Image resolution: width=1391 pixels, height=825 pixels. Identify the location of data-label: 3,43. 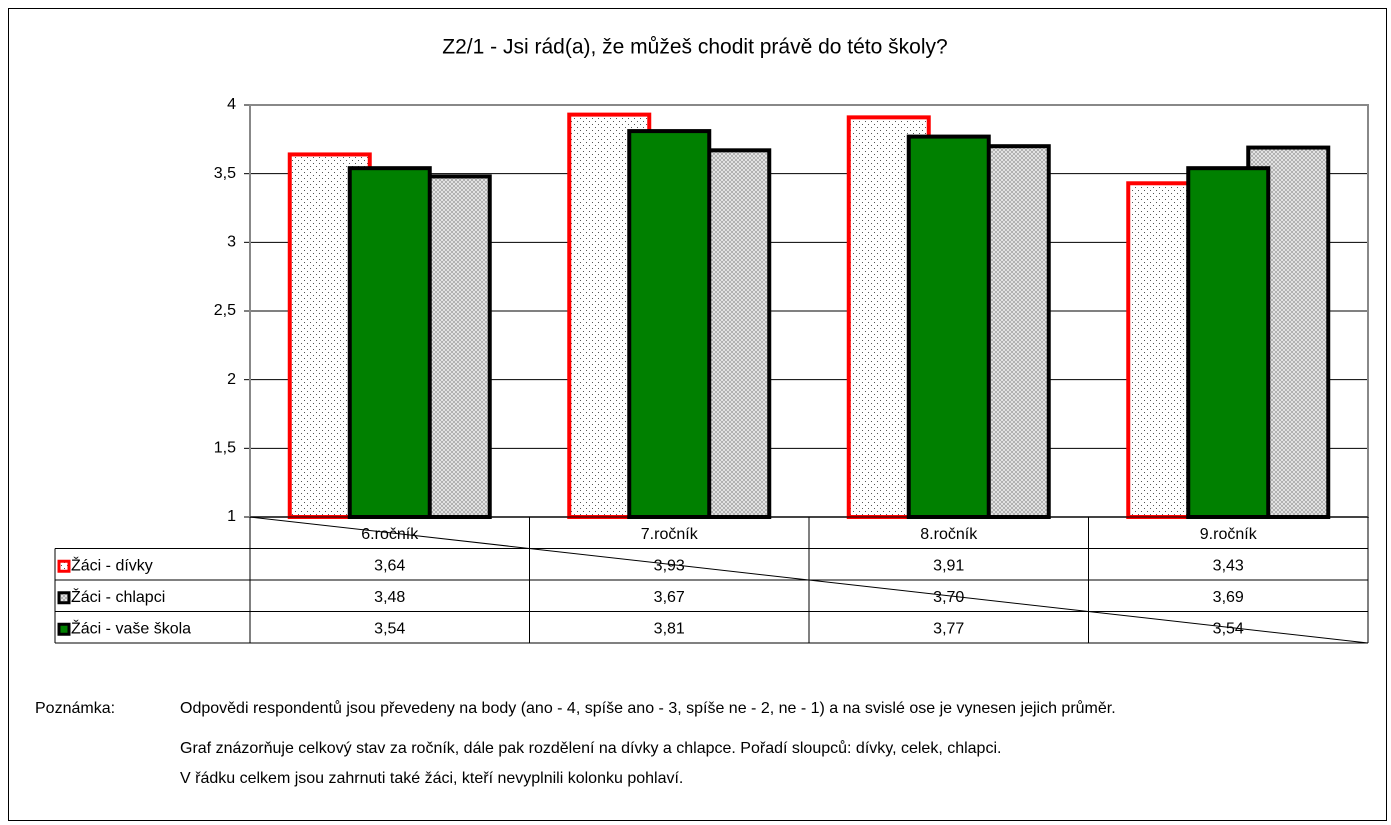
(1228, 565).